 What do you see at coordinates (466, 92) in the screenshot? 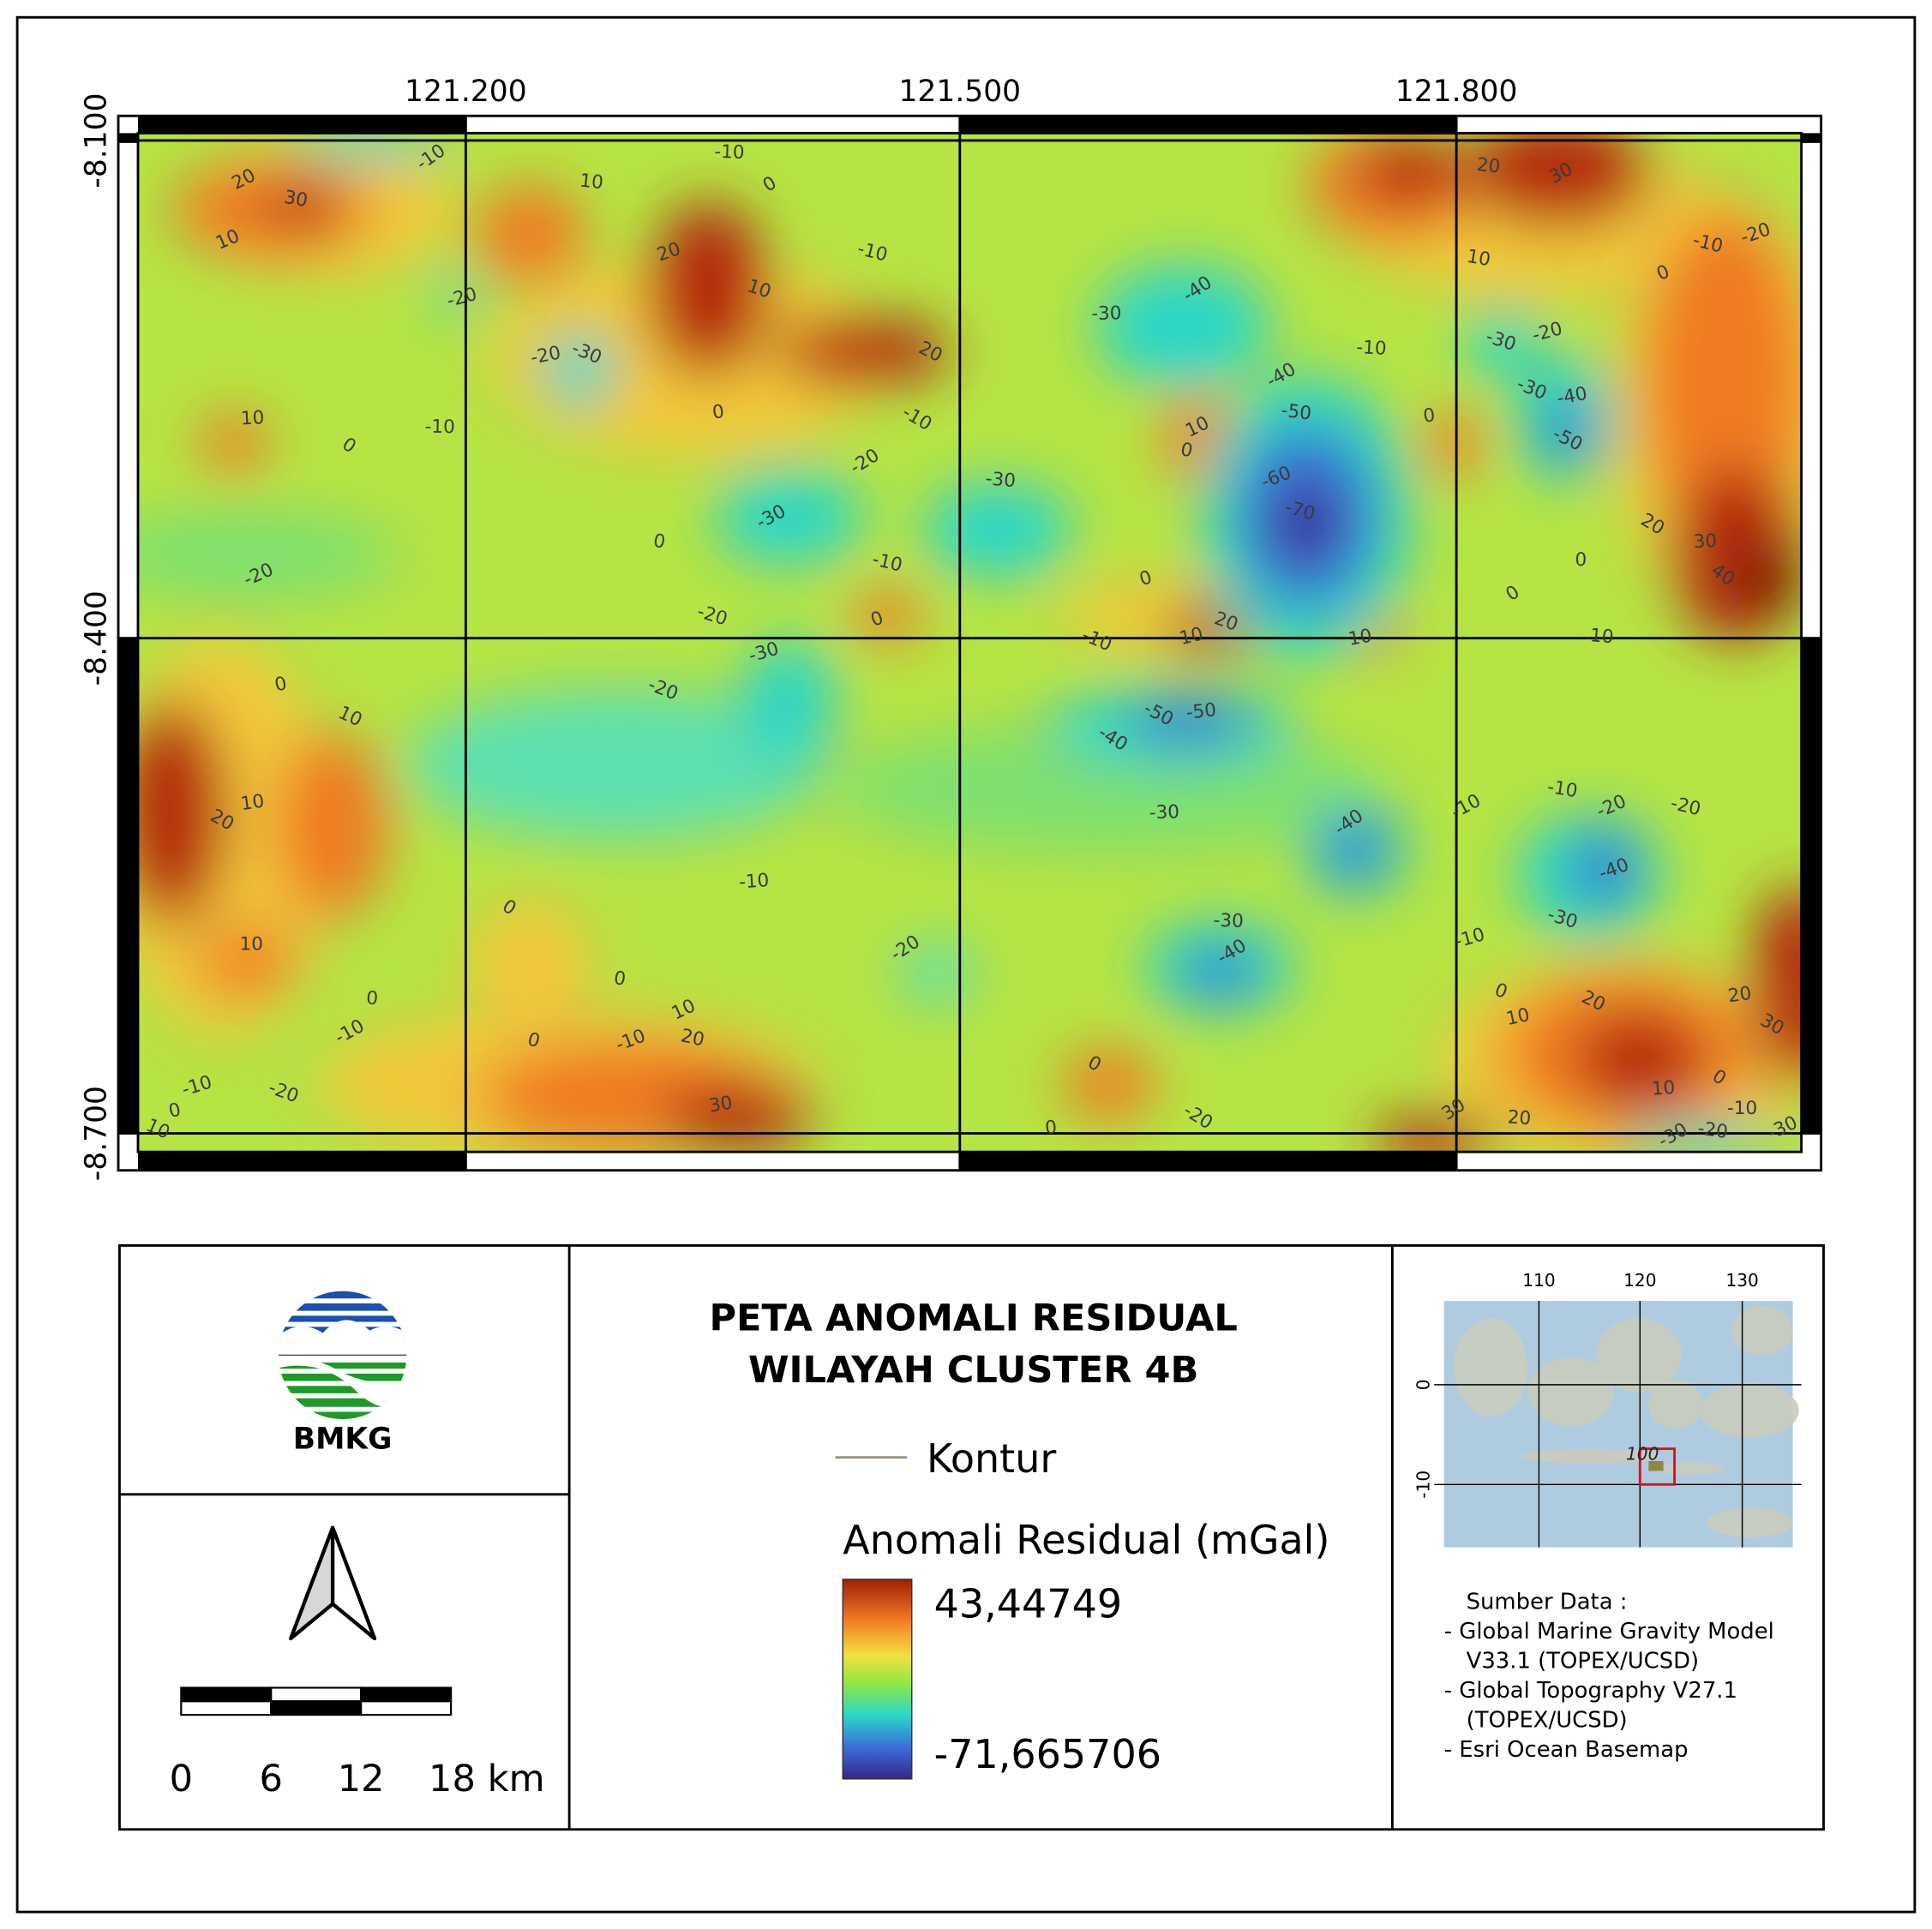
I see `lon-label: 121.200` at bounding box center [466, 92].